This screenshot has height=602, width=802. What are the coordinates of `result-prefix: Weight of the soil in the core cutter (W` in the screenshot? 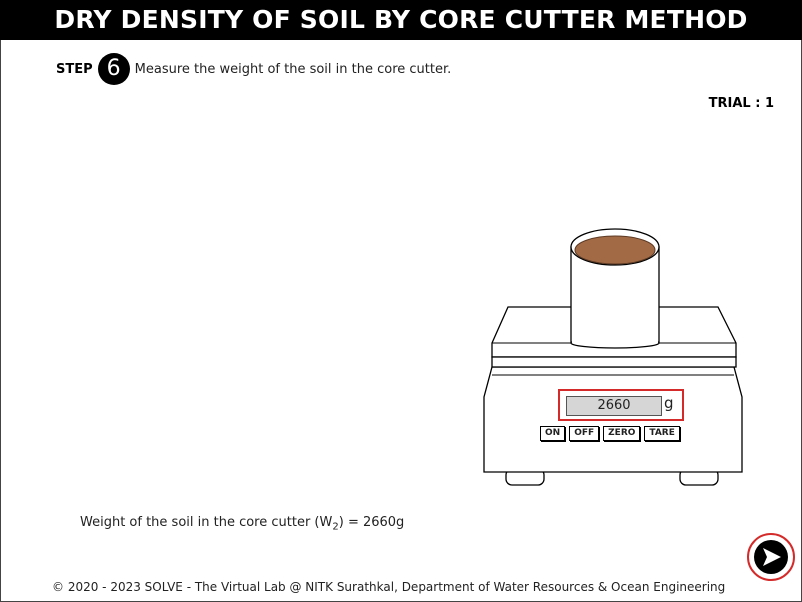 It's located at (206, 522).